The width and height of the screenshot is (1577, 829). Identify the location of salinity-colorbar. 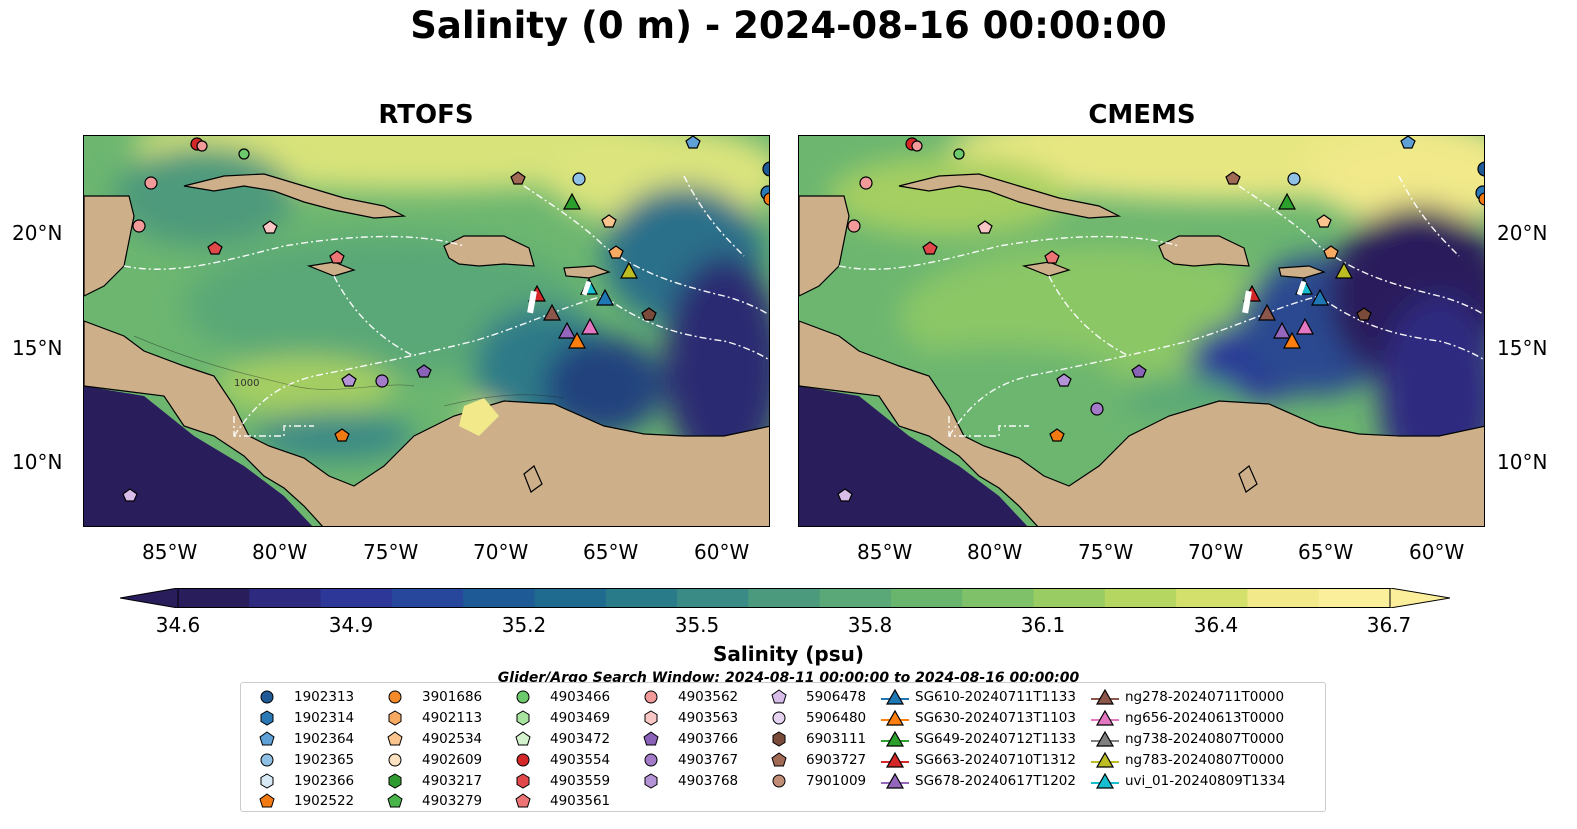
(785, 598).